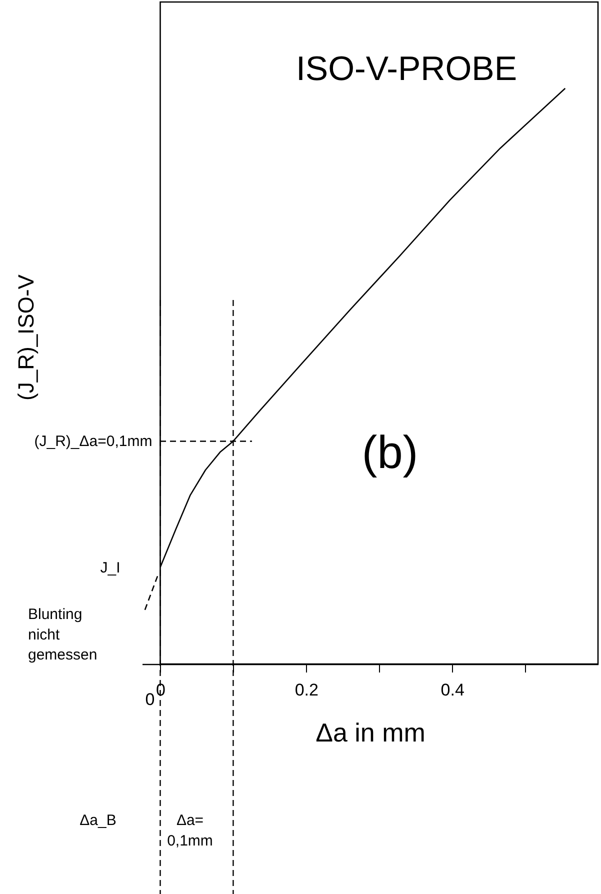 The height and width of the screenshot is (894, 601). Describe the element at coordinates (161, 690) in the screenshot. I see `x-tick-label: 0` at that location.